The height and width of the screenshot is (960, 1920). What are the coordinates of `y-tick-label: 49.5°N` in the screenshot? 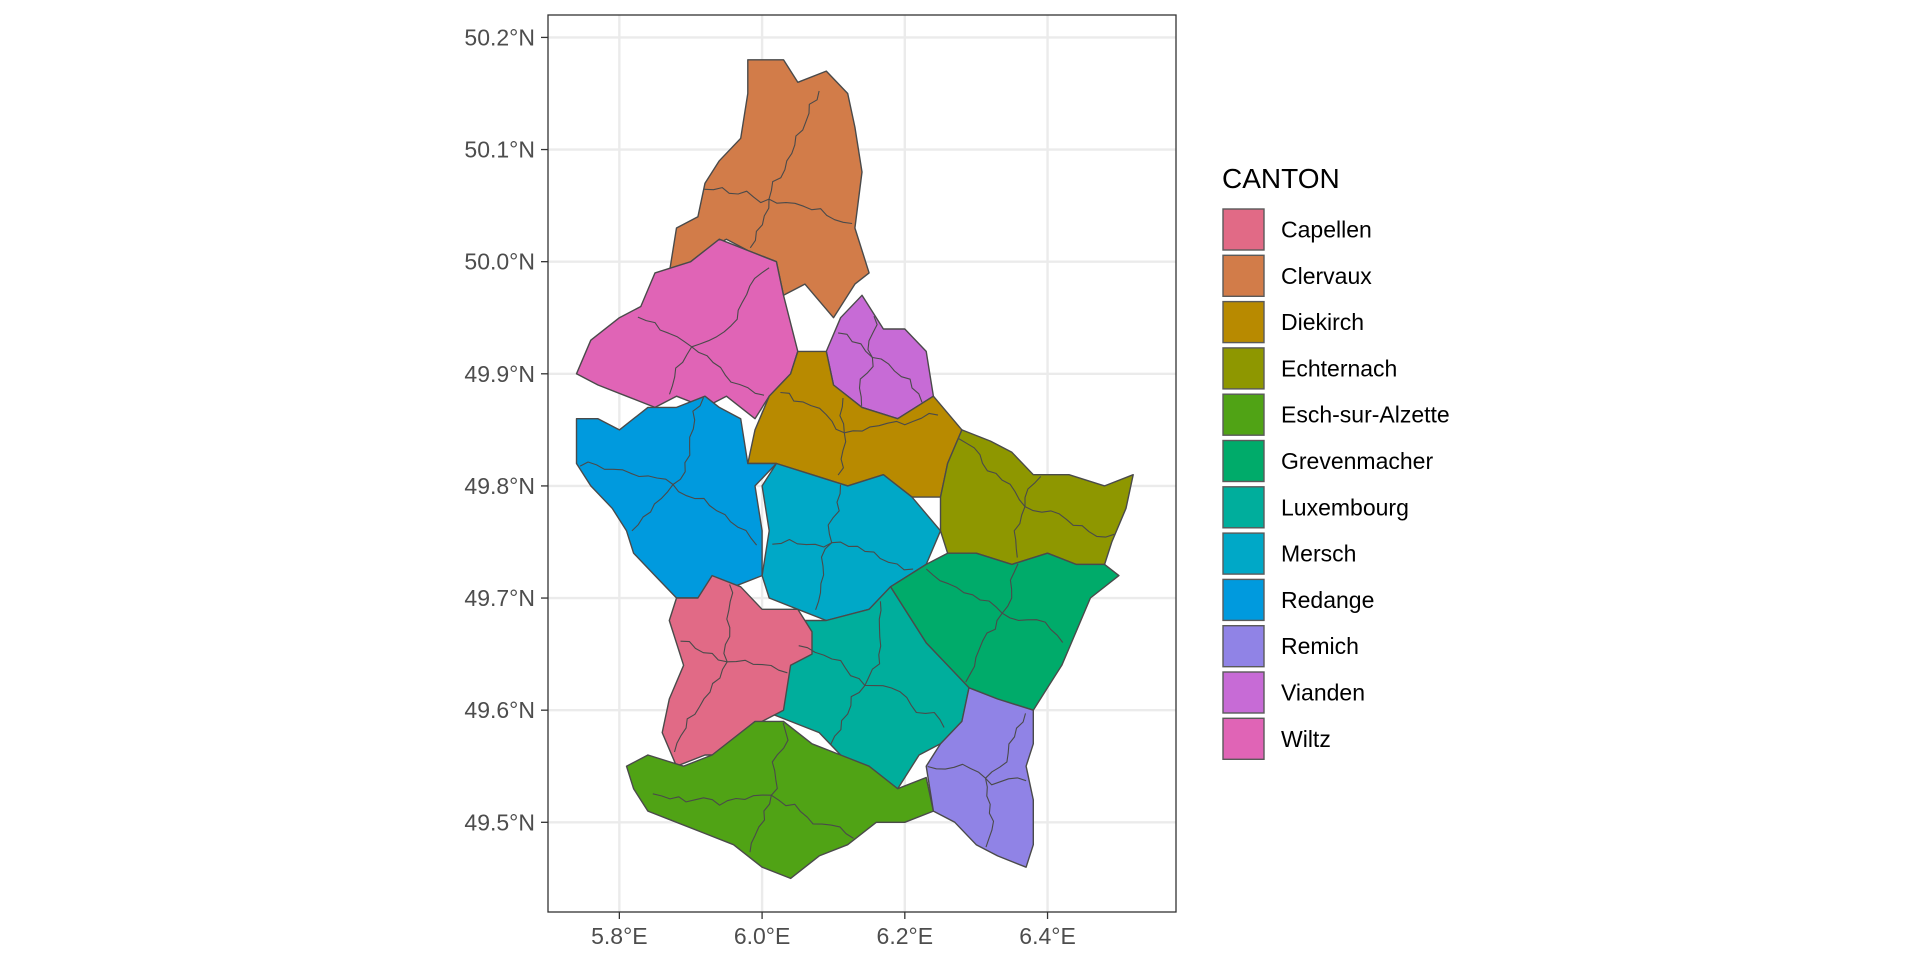 It's located at (499, 822).